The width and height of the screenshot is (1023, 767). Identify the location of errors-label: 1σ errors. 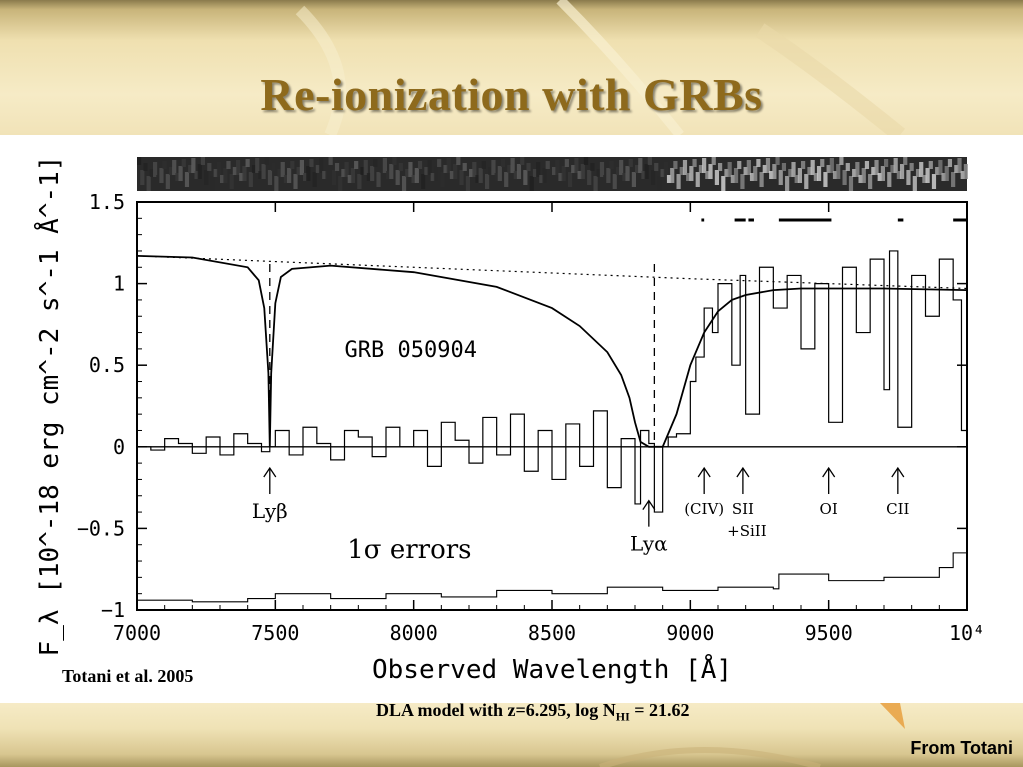
(409, 550).